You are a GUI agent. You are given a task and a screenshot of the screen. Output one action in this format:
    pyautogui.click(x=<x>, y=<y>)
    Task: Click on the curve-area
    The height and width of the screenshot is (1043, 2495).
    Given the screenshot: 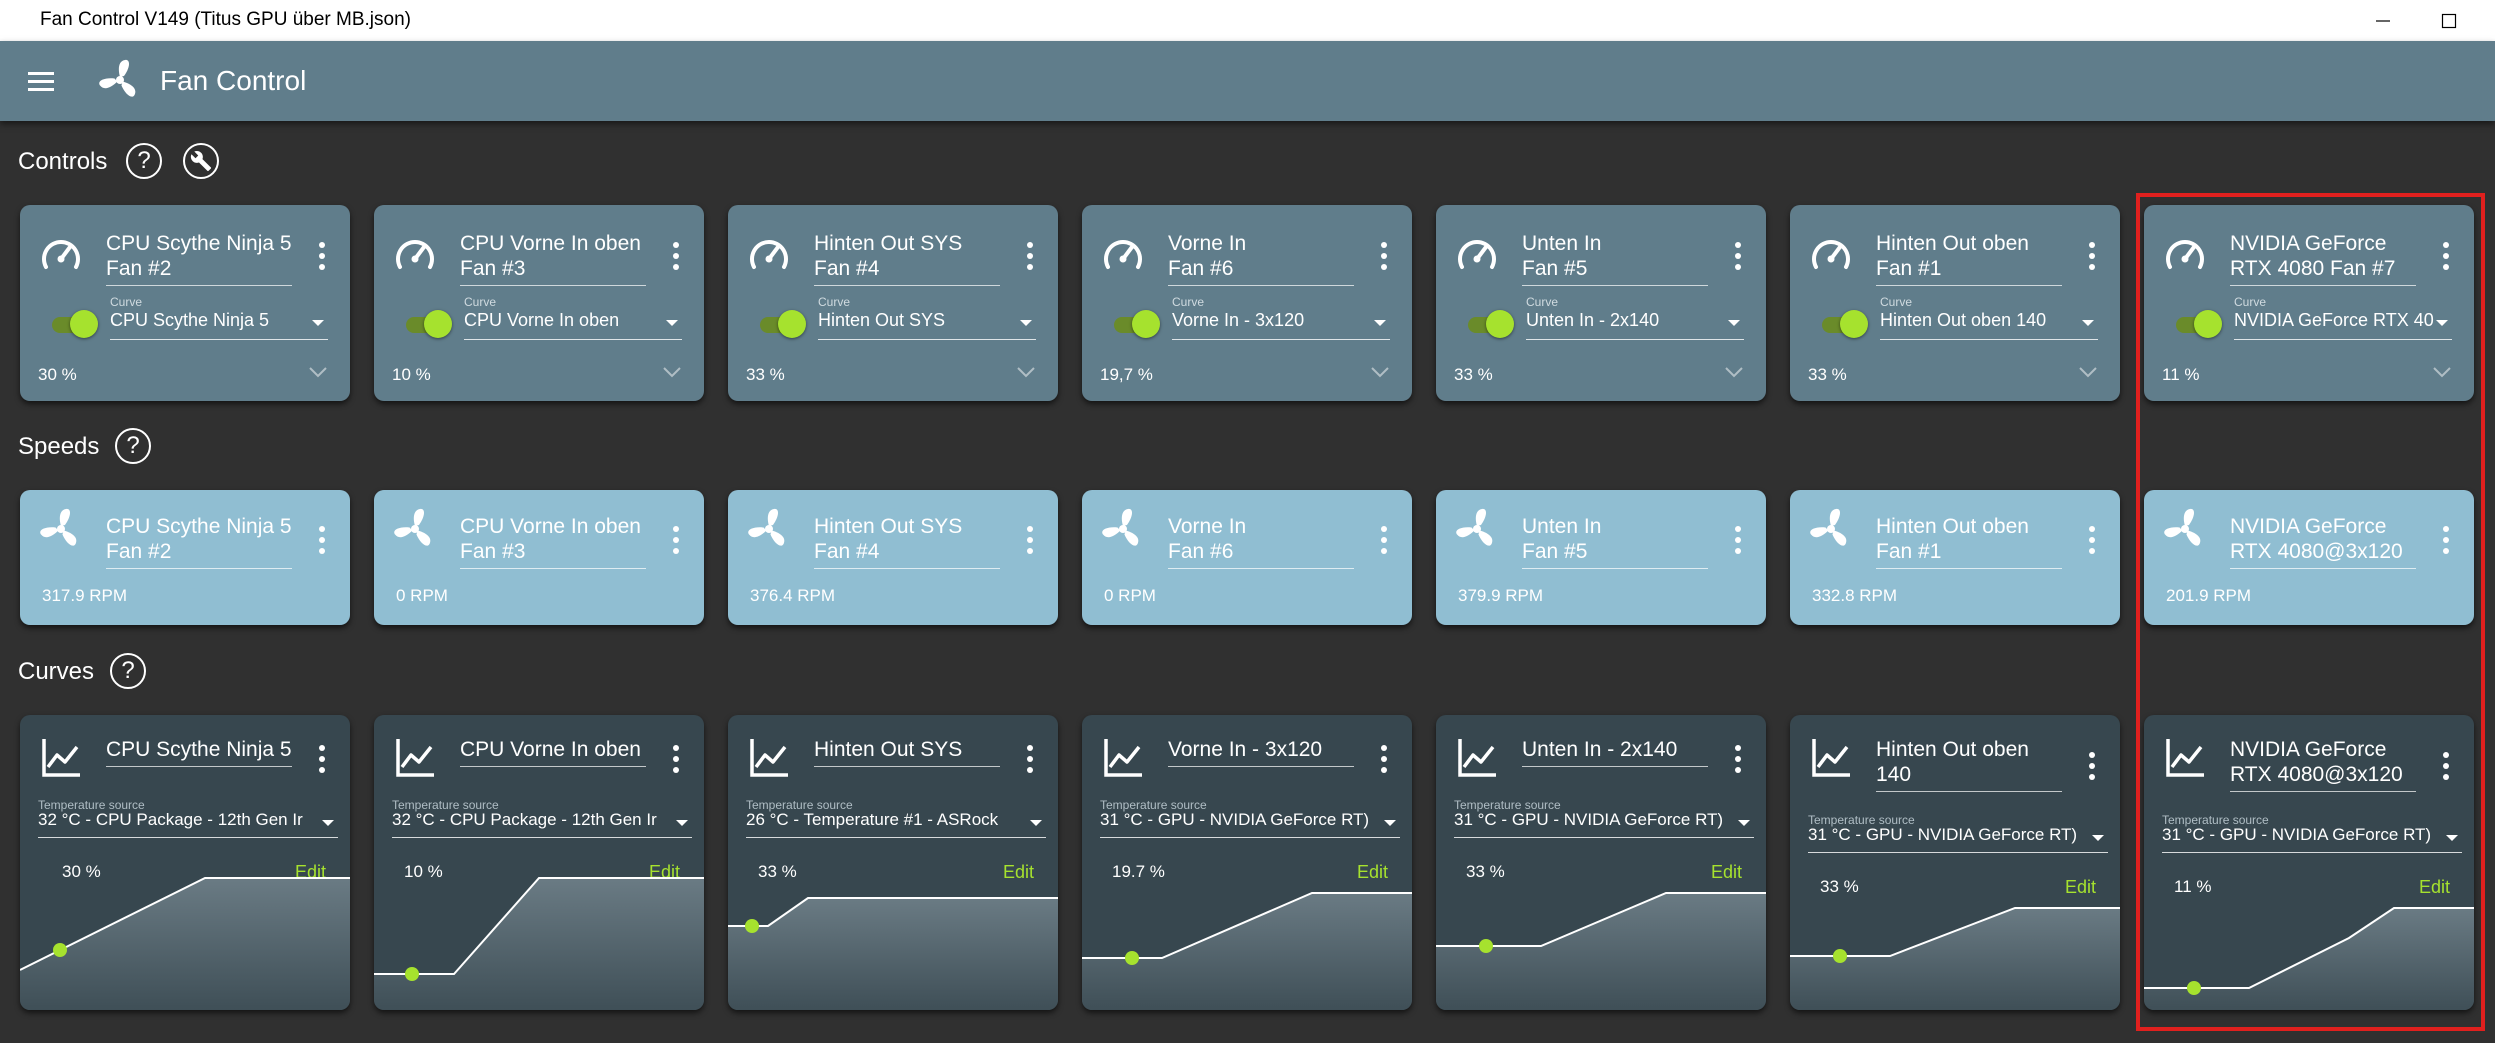 What is the action you would take?
    pyautogui.click(x=1247, y=951)
    